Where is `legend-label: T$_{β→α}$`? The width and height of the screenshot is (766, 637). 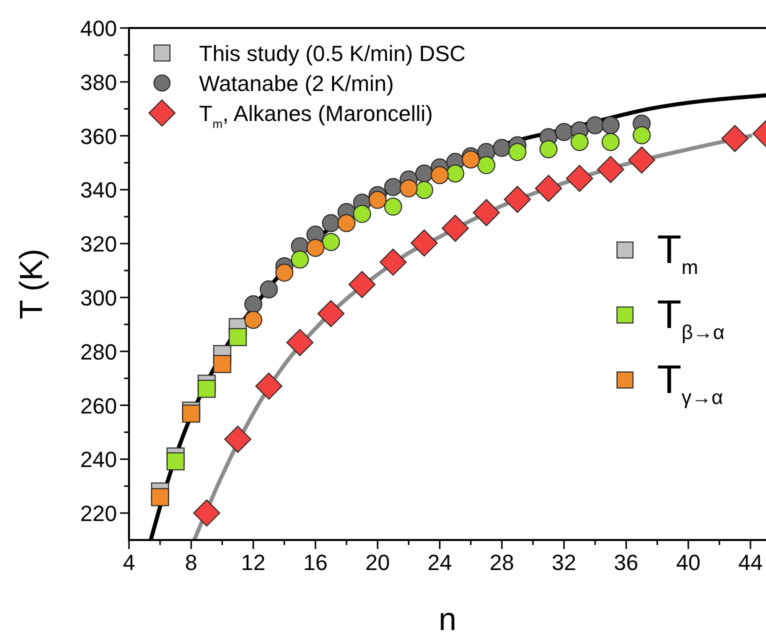
legend-label: T$_{β→α}$ is located at coordinates (691, 318).